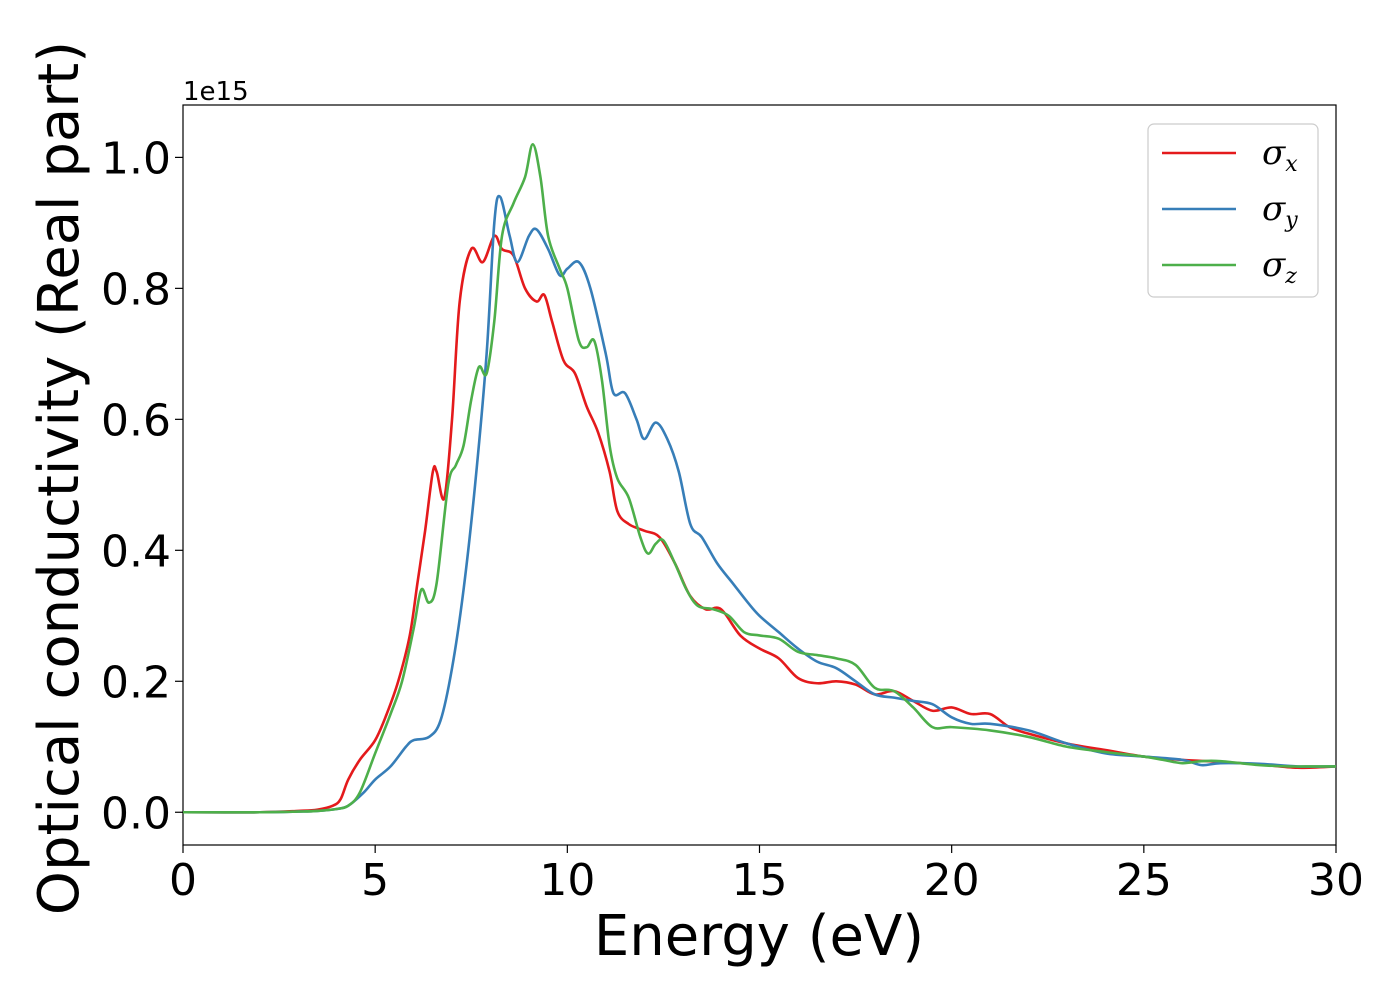 This screenshot has width=1400, height=1000. I want to click on x-axis-ticks: 0 5 10 15 20 25 30, so click(766, 875).